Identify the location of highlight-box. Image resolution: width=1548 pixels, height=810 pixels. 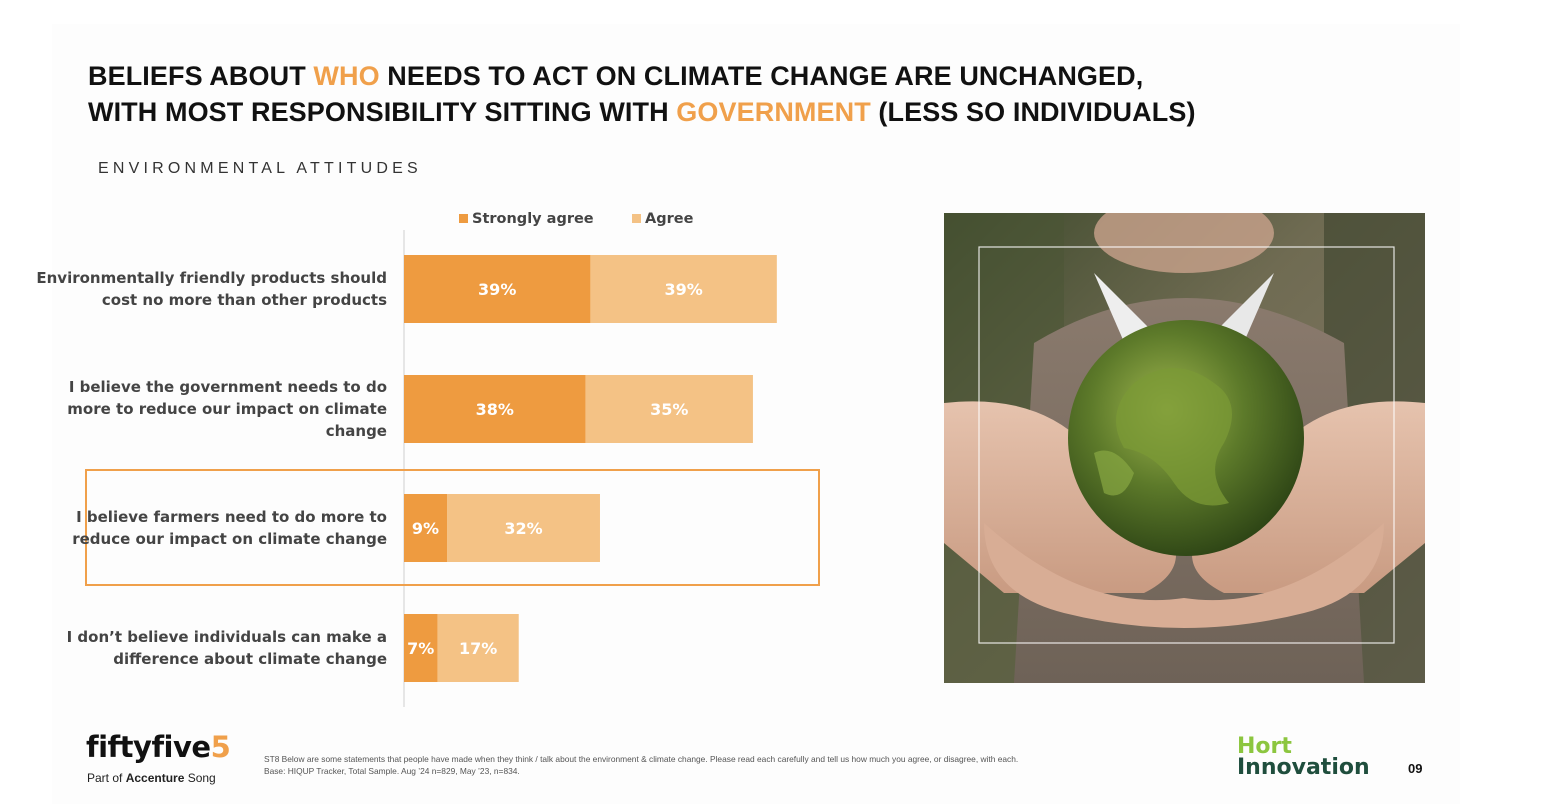
(452, 527).